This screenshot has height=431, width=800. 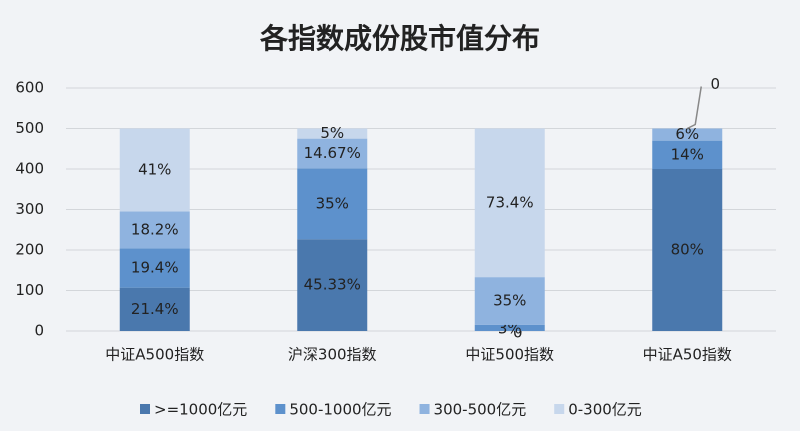 I want to click on y-tick-label: 200, so click(x=29, y=250).